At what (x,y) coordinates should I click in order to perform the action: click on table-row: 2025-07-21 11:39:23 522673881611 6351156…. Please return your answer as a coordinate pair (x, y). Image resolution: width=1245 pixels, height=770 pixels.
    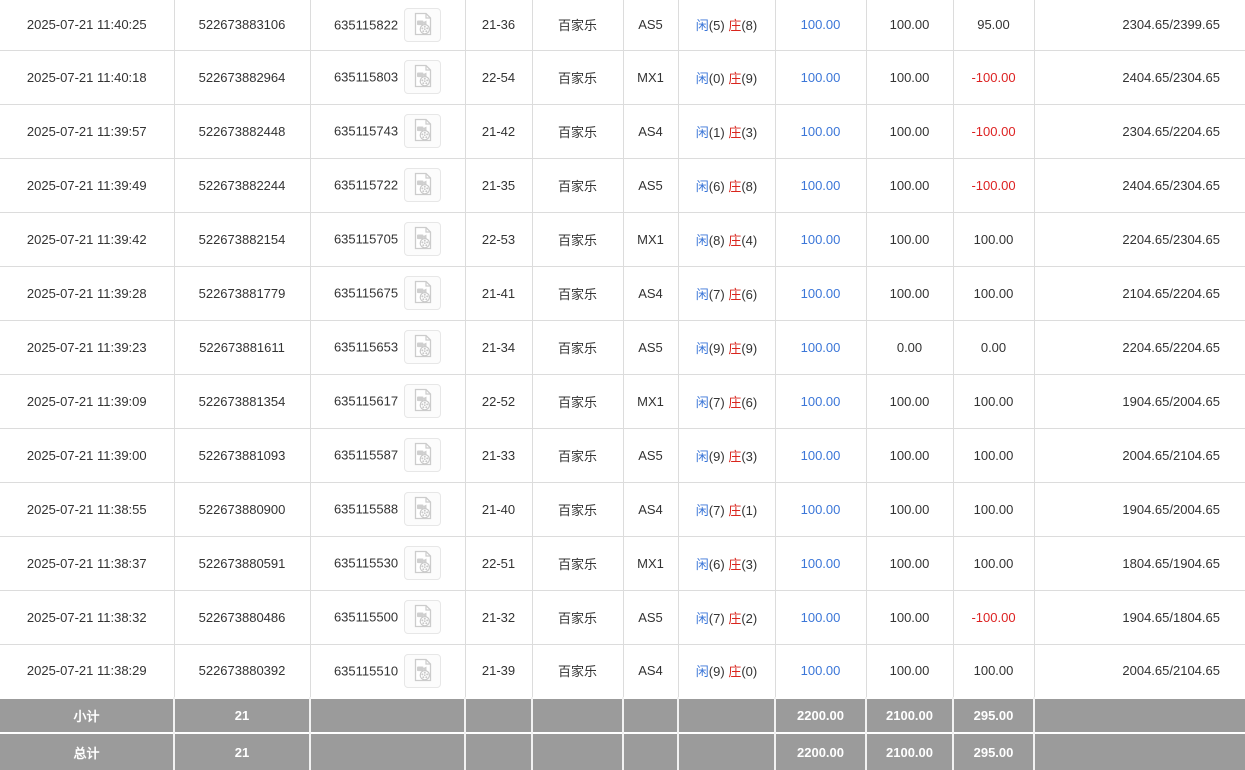
    Looking at the image, I should click on (622, 347).